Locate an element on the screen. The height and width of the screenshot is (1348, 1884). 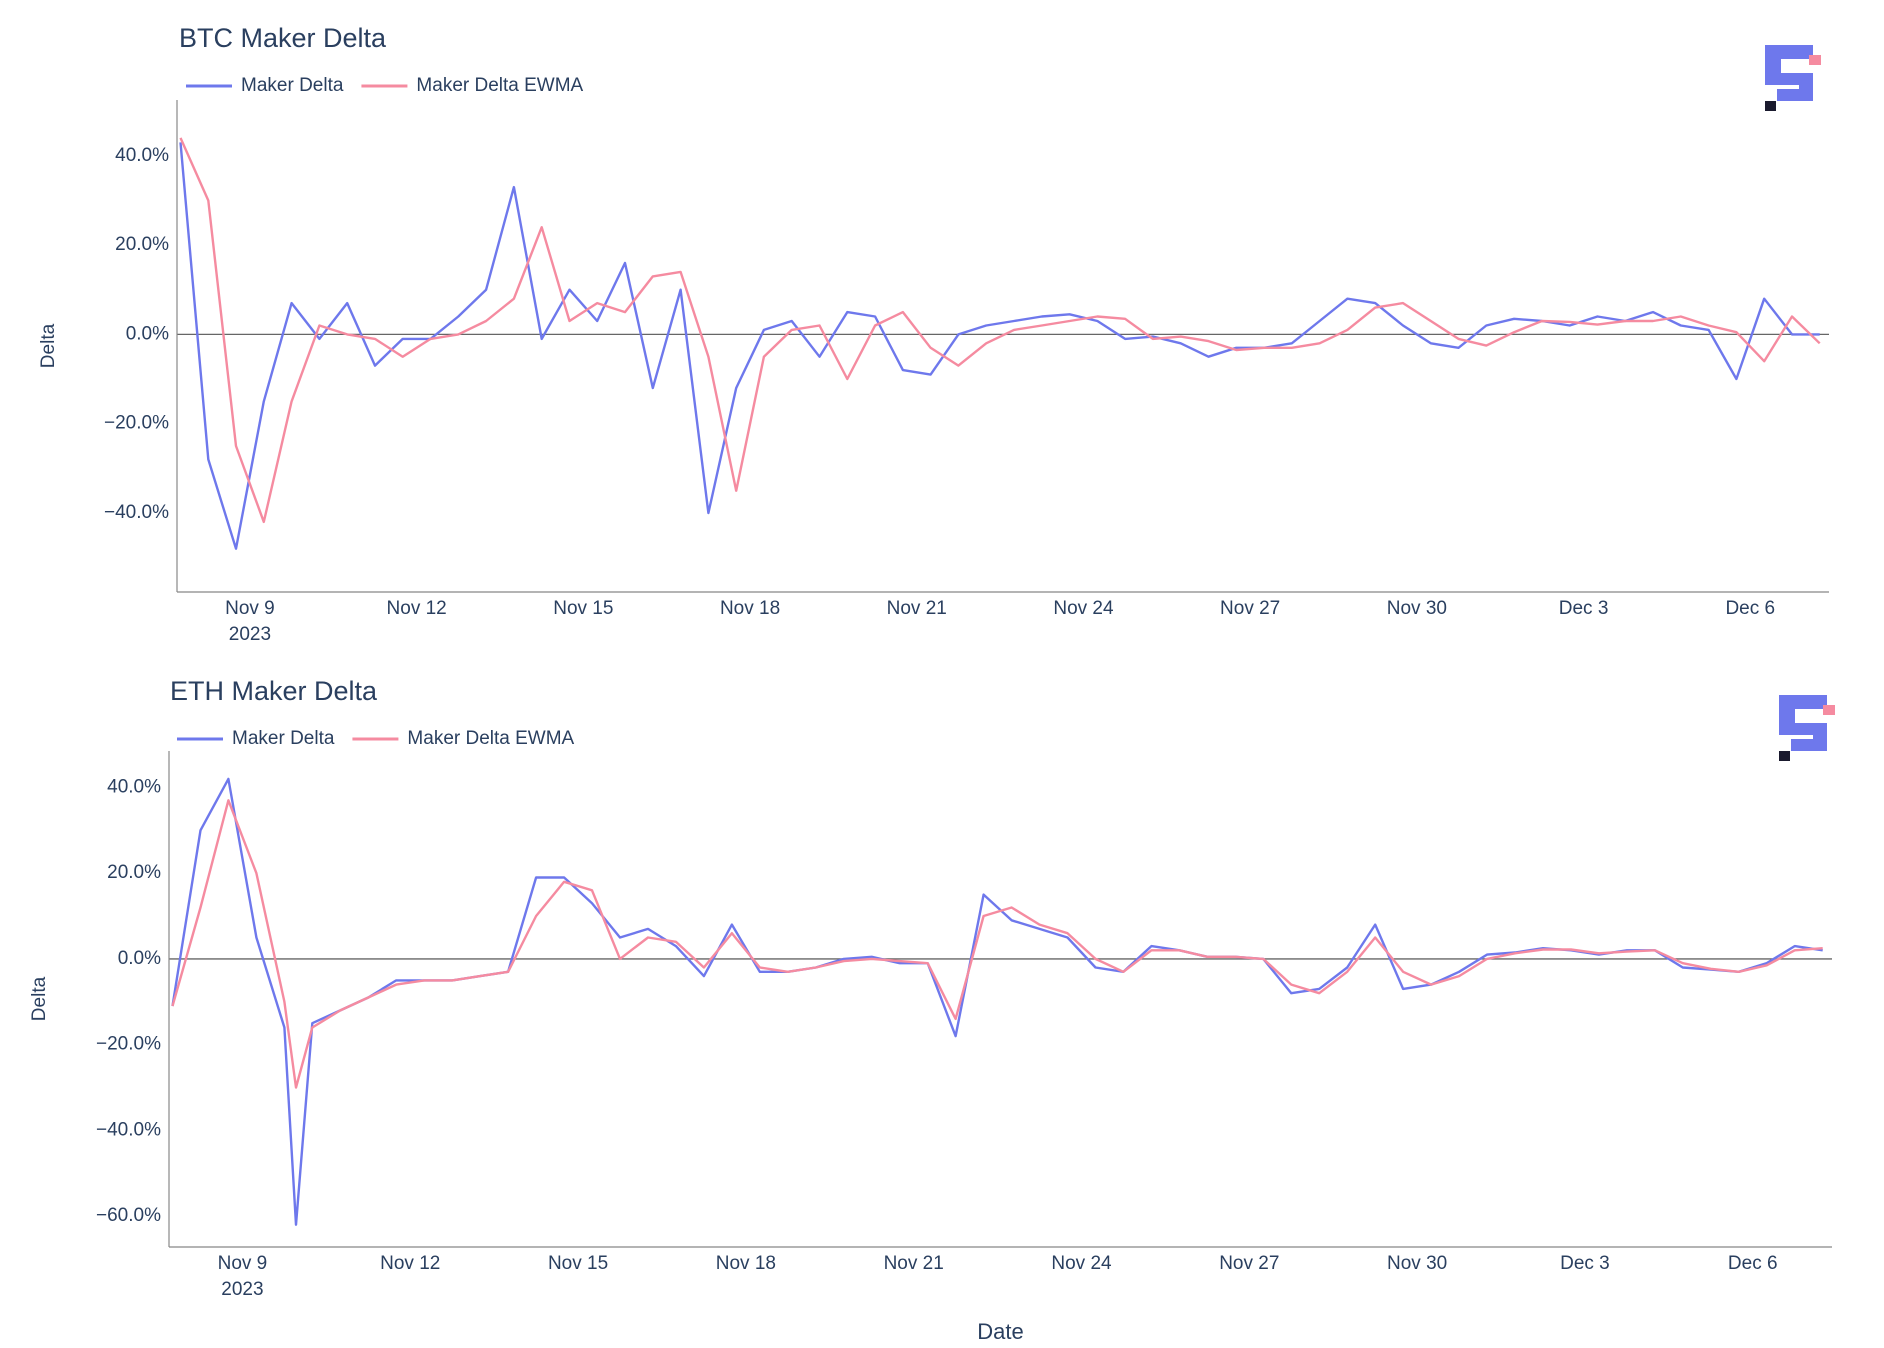
y-tick-label: −60.0% is located at coordinates (128, 1215).